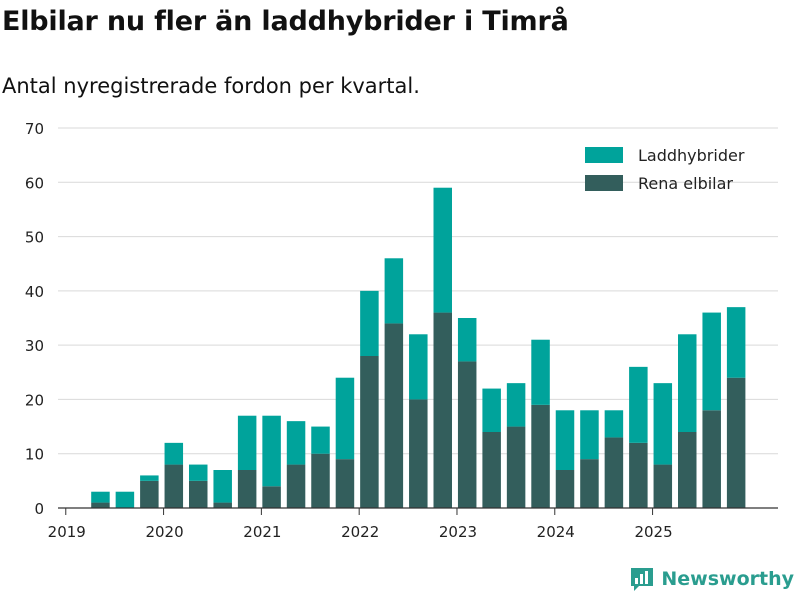 The height and width of the screenshot is (600, 800). What do you see at coordinates (34, 238) in the screenshot?
I see `y-tick-label: 50` at bounding box center [34, 238].